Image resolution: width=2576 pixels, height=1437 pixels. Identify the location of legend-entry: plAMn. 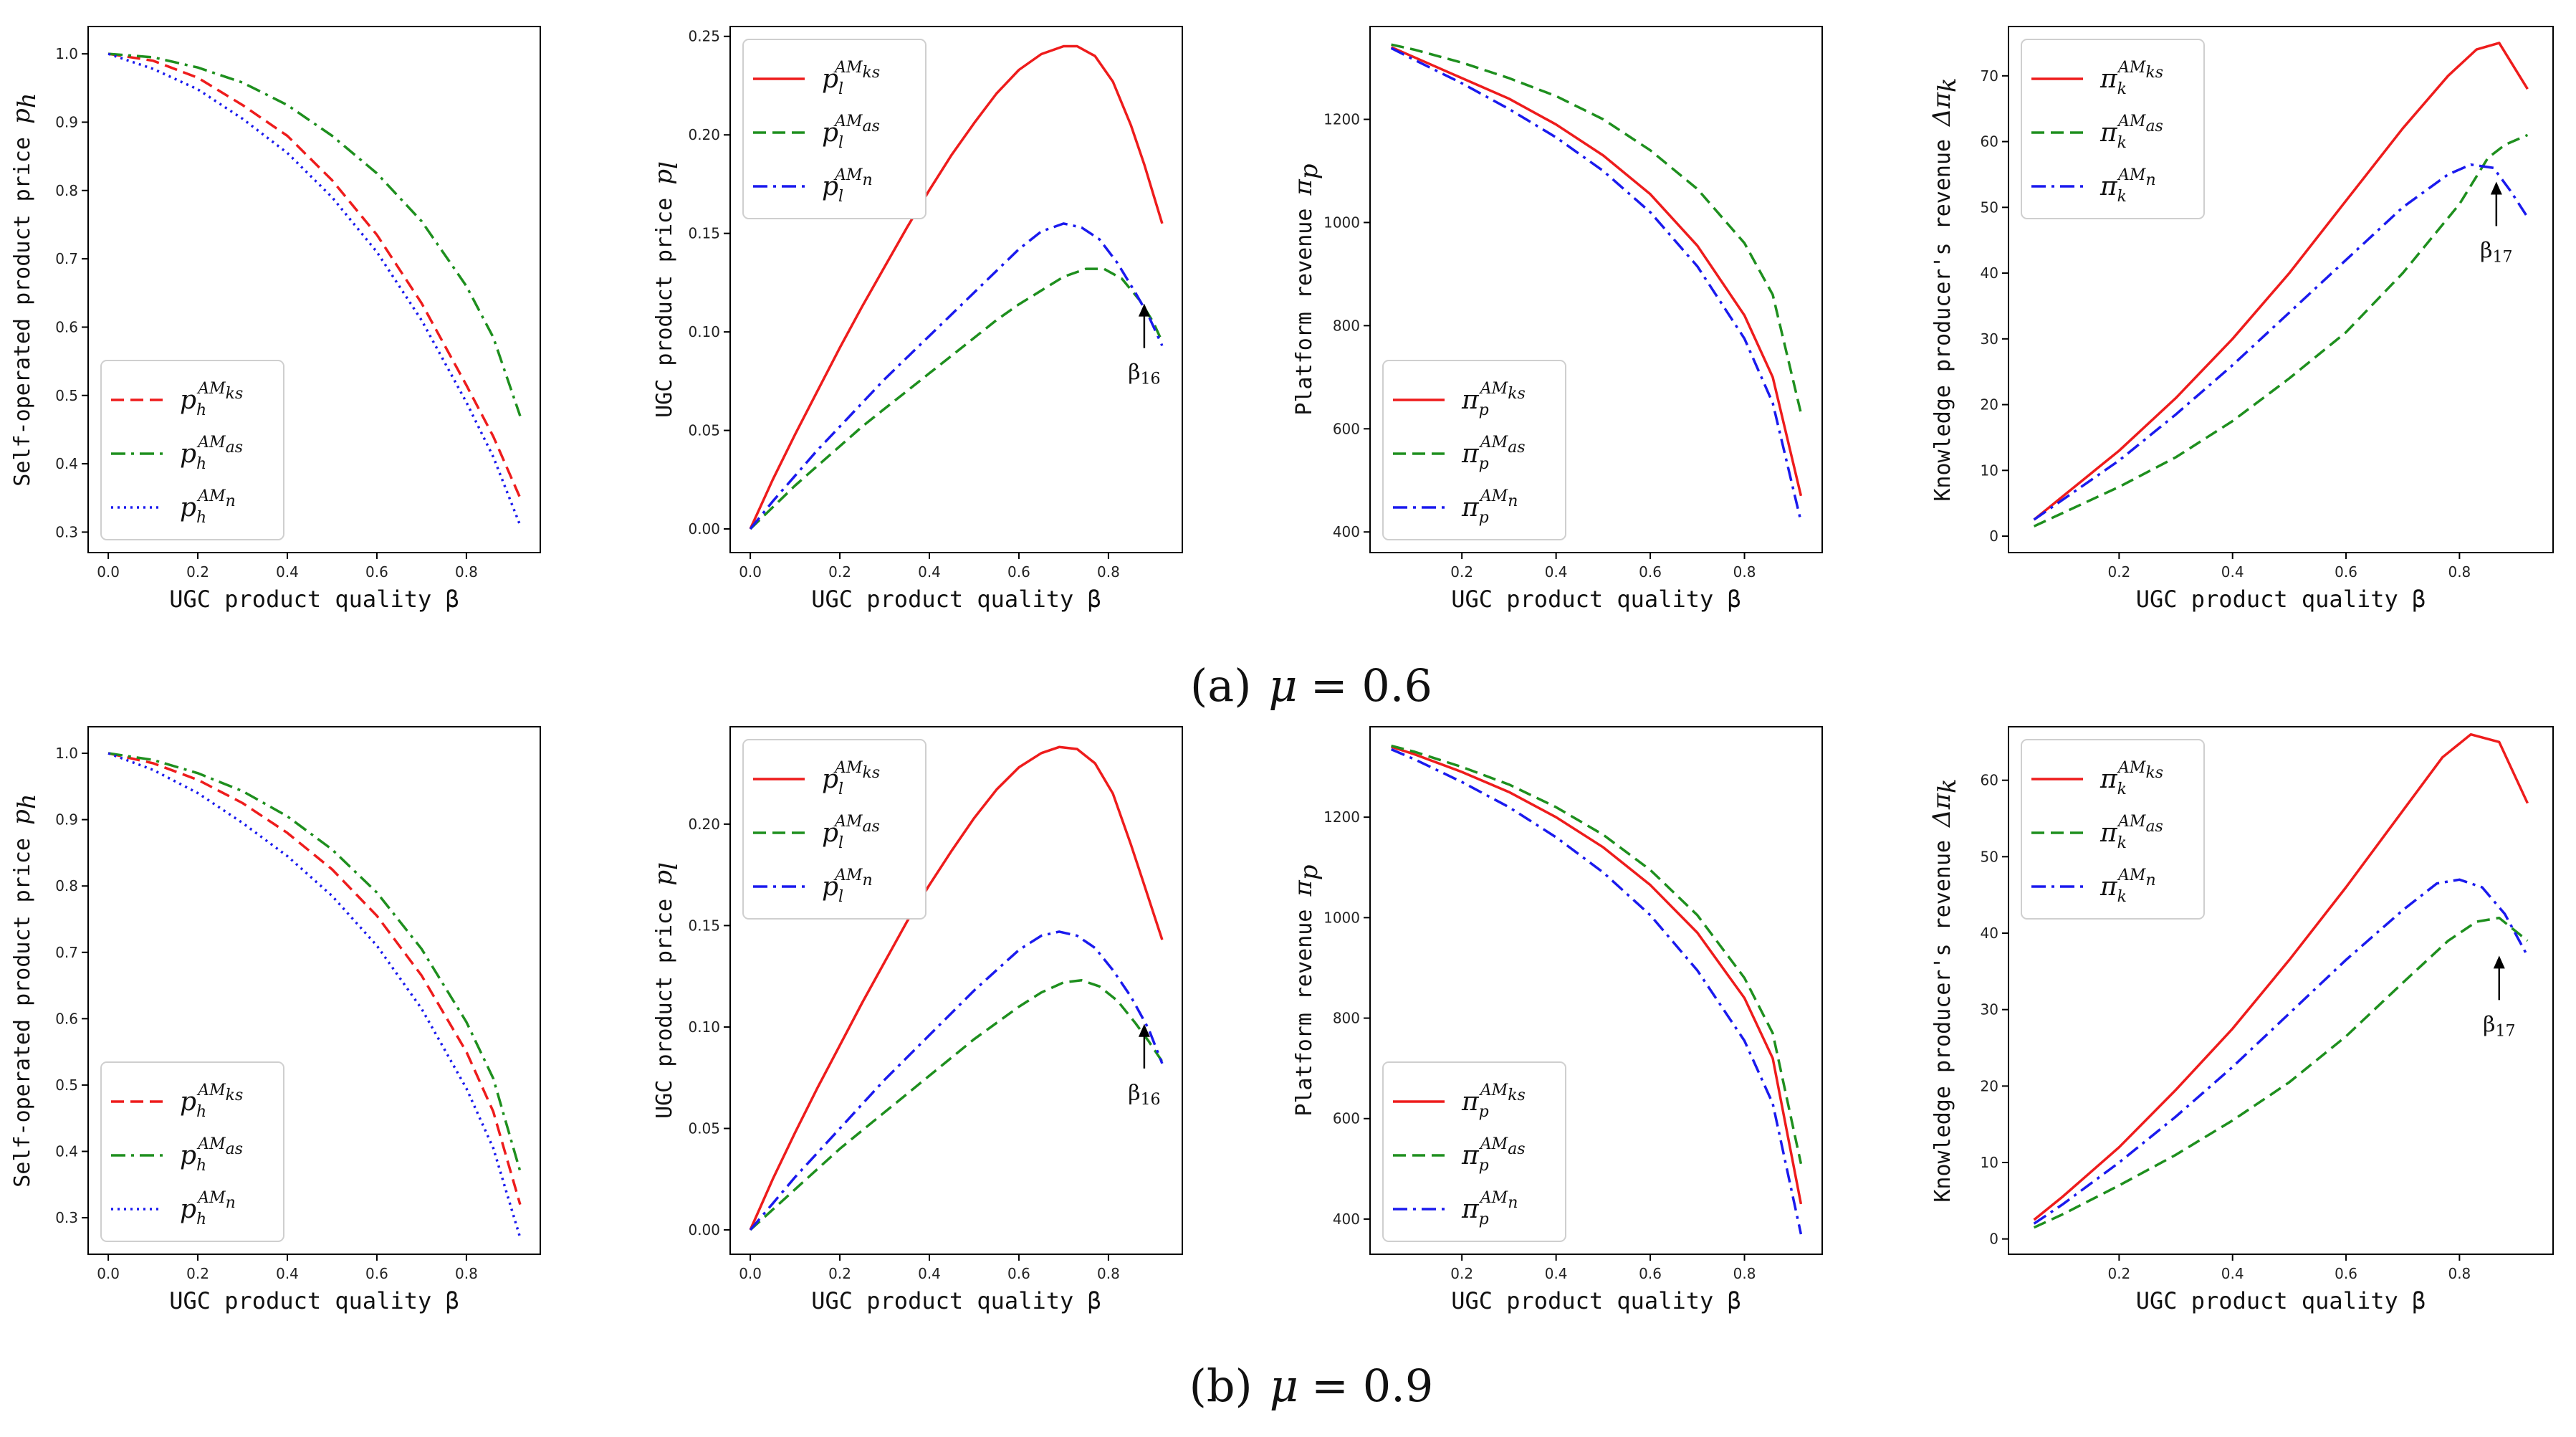
(848, 186).